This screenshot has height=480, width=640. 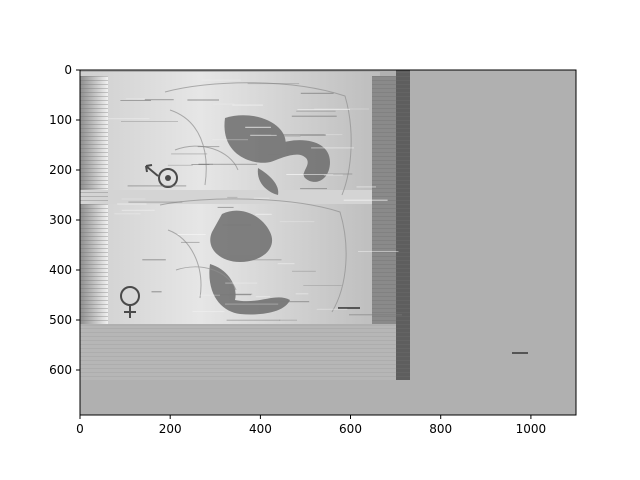 I want to click on male-symbol-icon, so click(x=161, y=176).